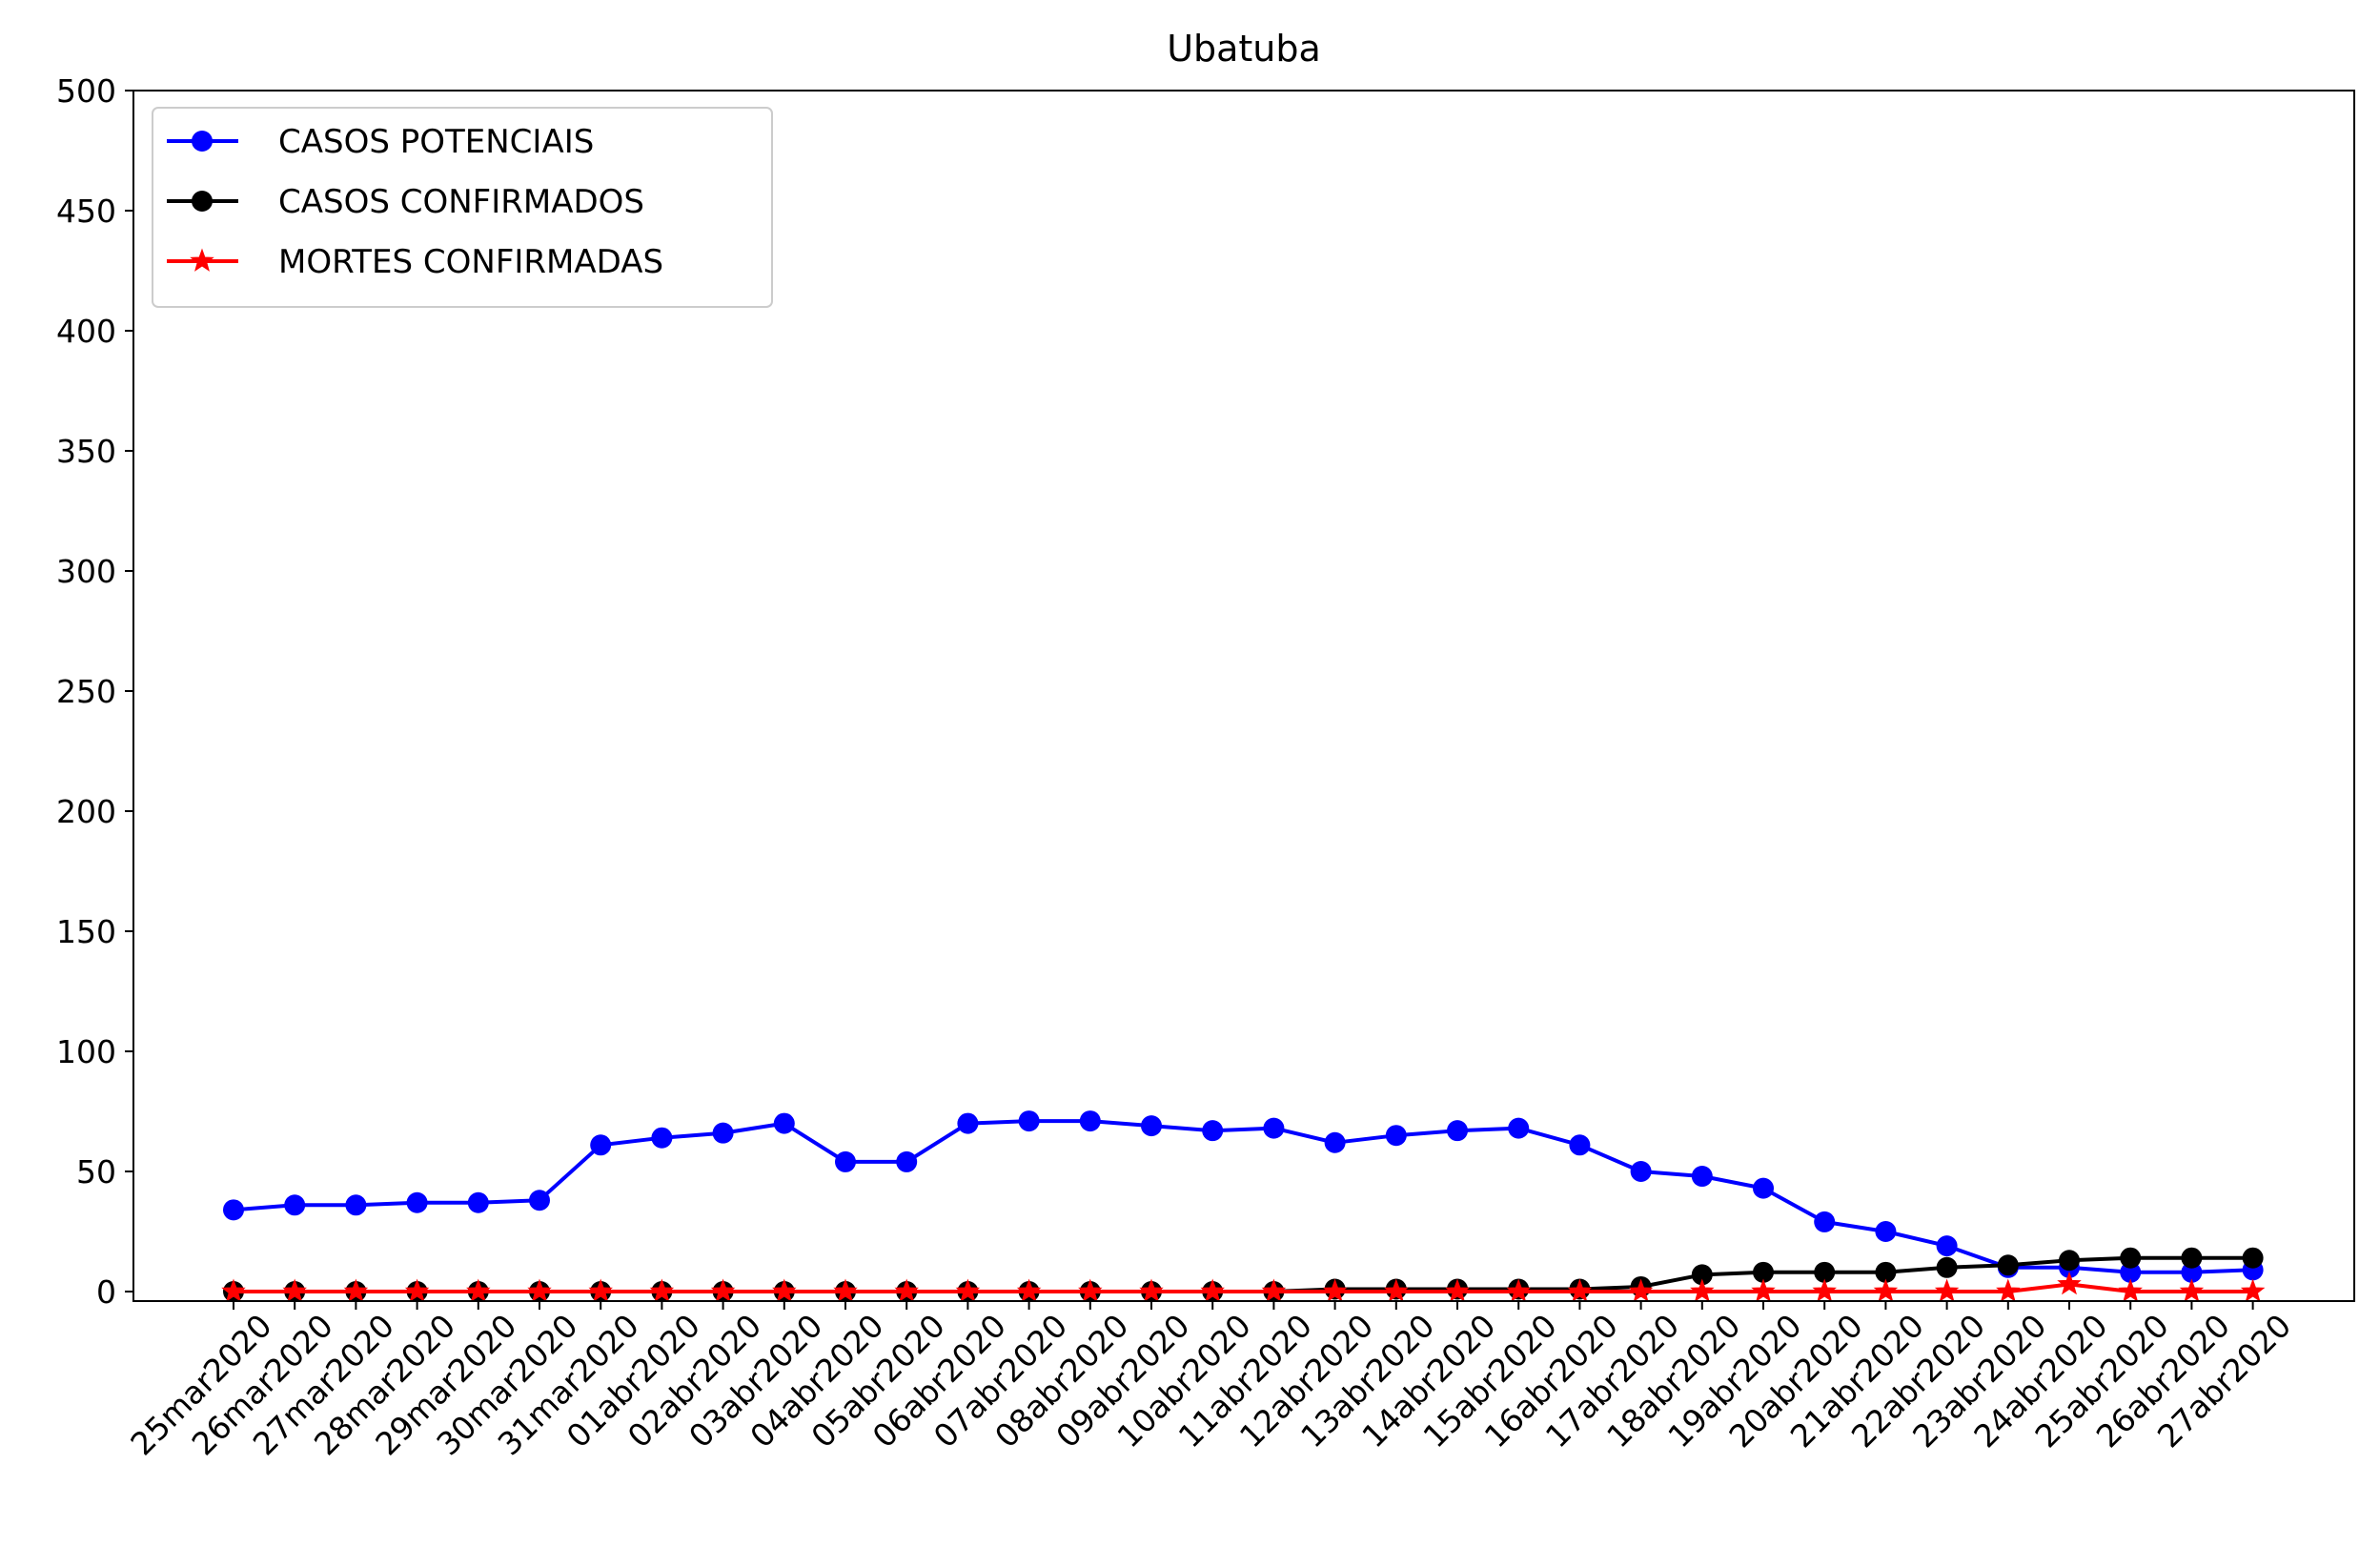 The height and width of the screenshot is (1547, 2380). Describe the element at coordinates (86, 91) in the screenshot. I see `y-tick-label: 500` at that location.